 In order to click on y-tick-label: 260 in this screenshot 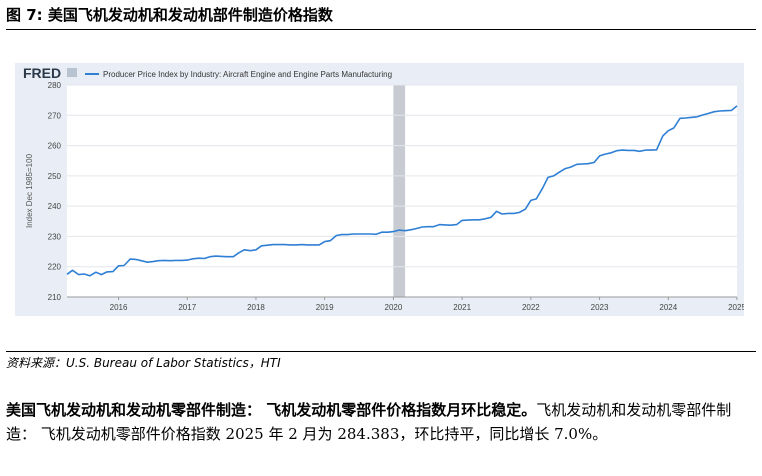, I will do `click(55, 146)`.